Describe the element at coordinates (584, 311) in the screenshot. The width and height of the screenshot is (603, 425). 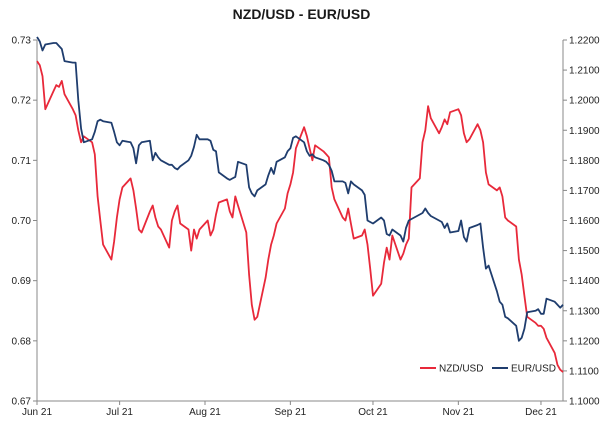
I see `right-tick-label: 1.1300` at that location.